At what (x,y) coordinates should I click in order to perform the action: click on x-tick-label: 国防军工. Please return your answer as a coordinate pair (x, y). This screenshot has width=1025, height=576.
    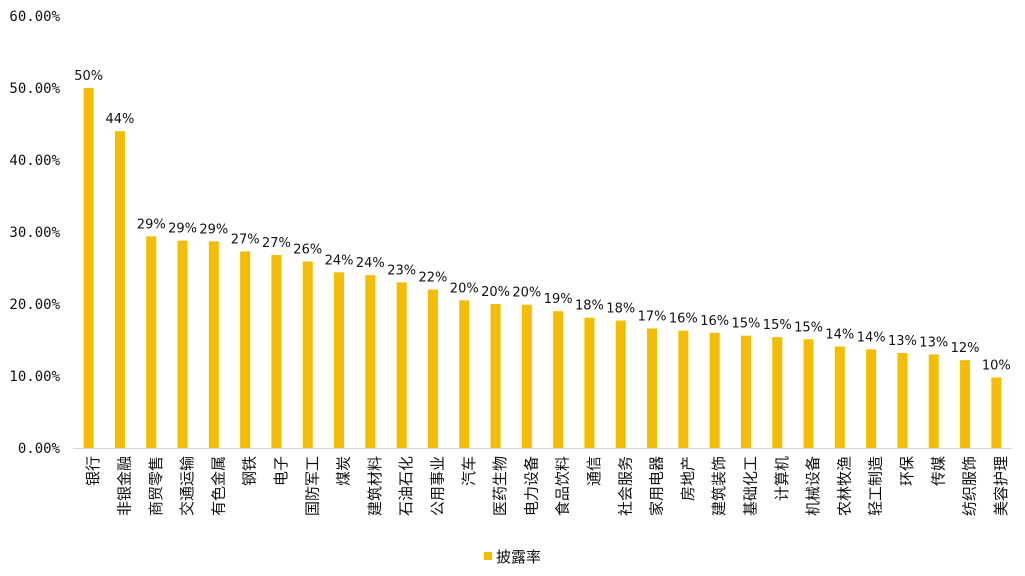
    Looking at the image, I should click on (312, 486).